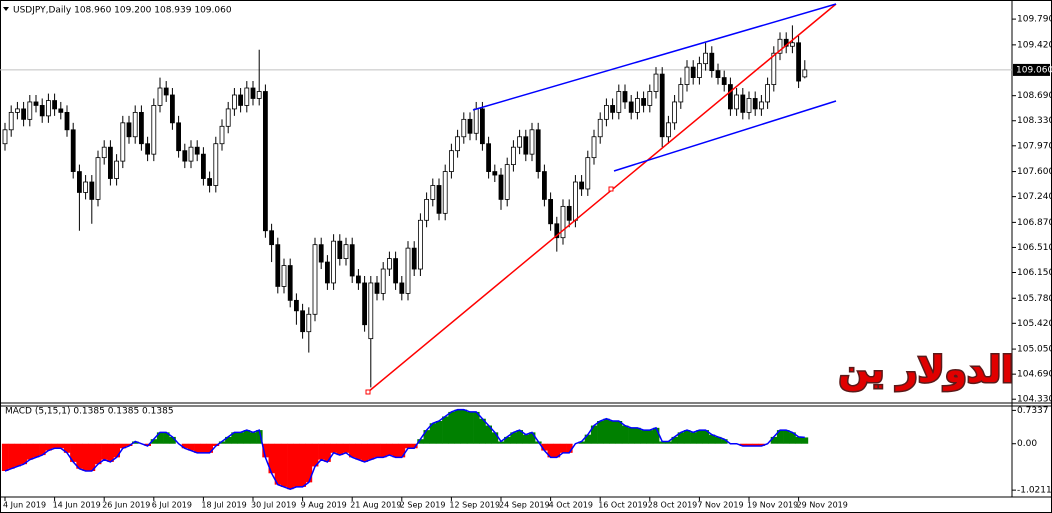  What do you see at coordinates (6, 9) in the screenshot?
I see `menu-arrow` at bounding box center [6, 9].